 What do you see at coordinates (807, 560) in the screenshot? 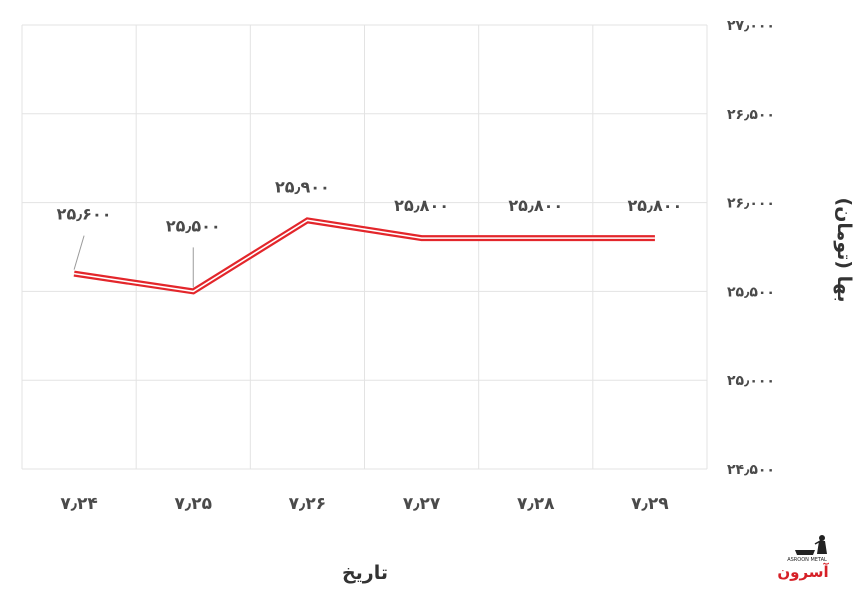
I see `logo-tagline: ASROON METAL` at bounding box center [807, 560].